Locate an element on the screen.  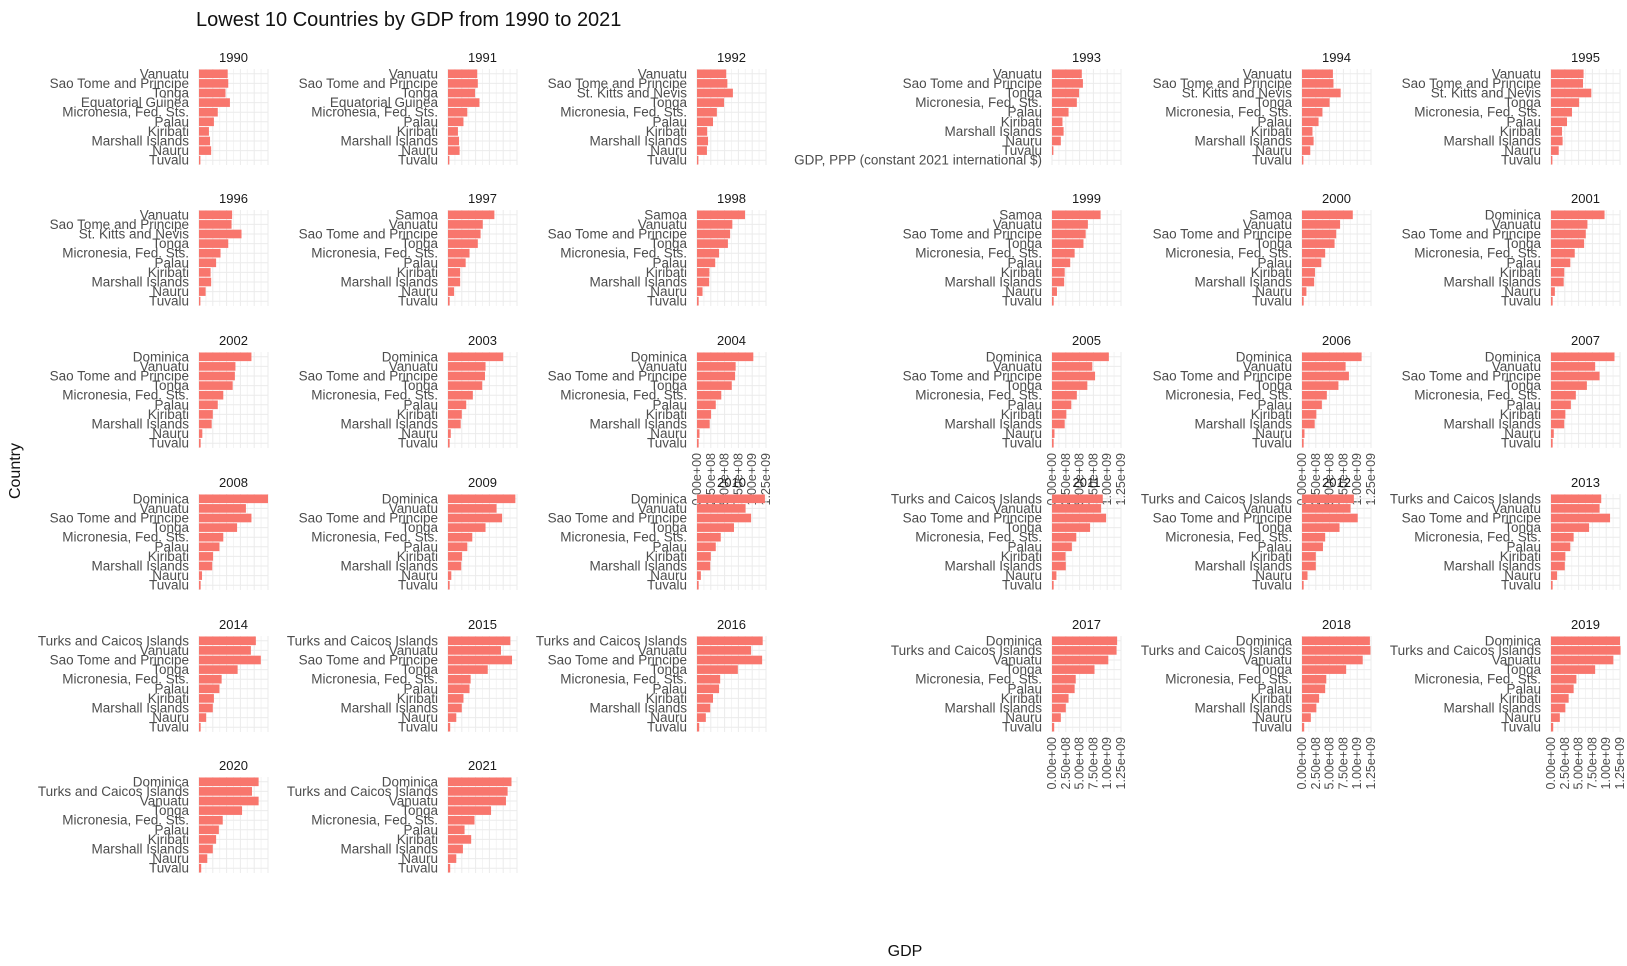
x-tick-label: 0.00e+00 is located at coordinates (1052, 763).